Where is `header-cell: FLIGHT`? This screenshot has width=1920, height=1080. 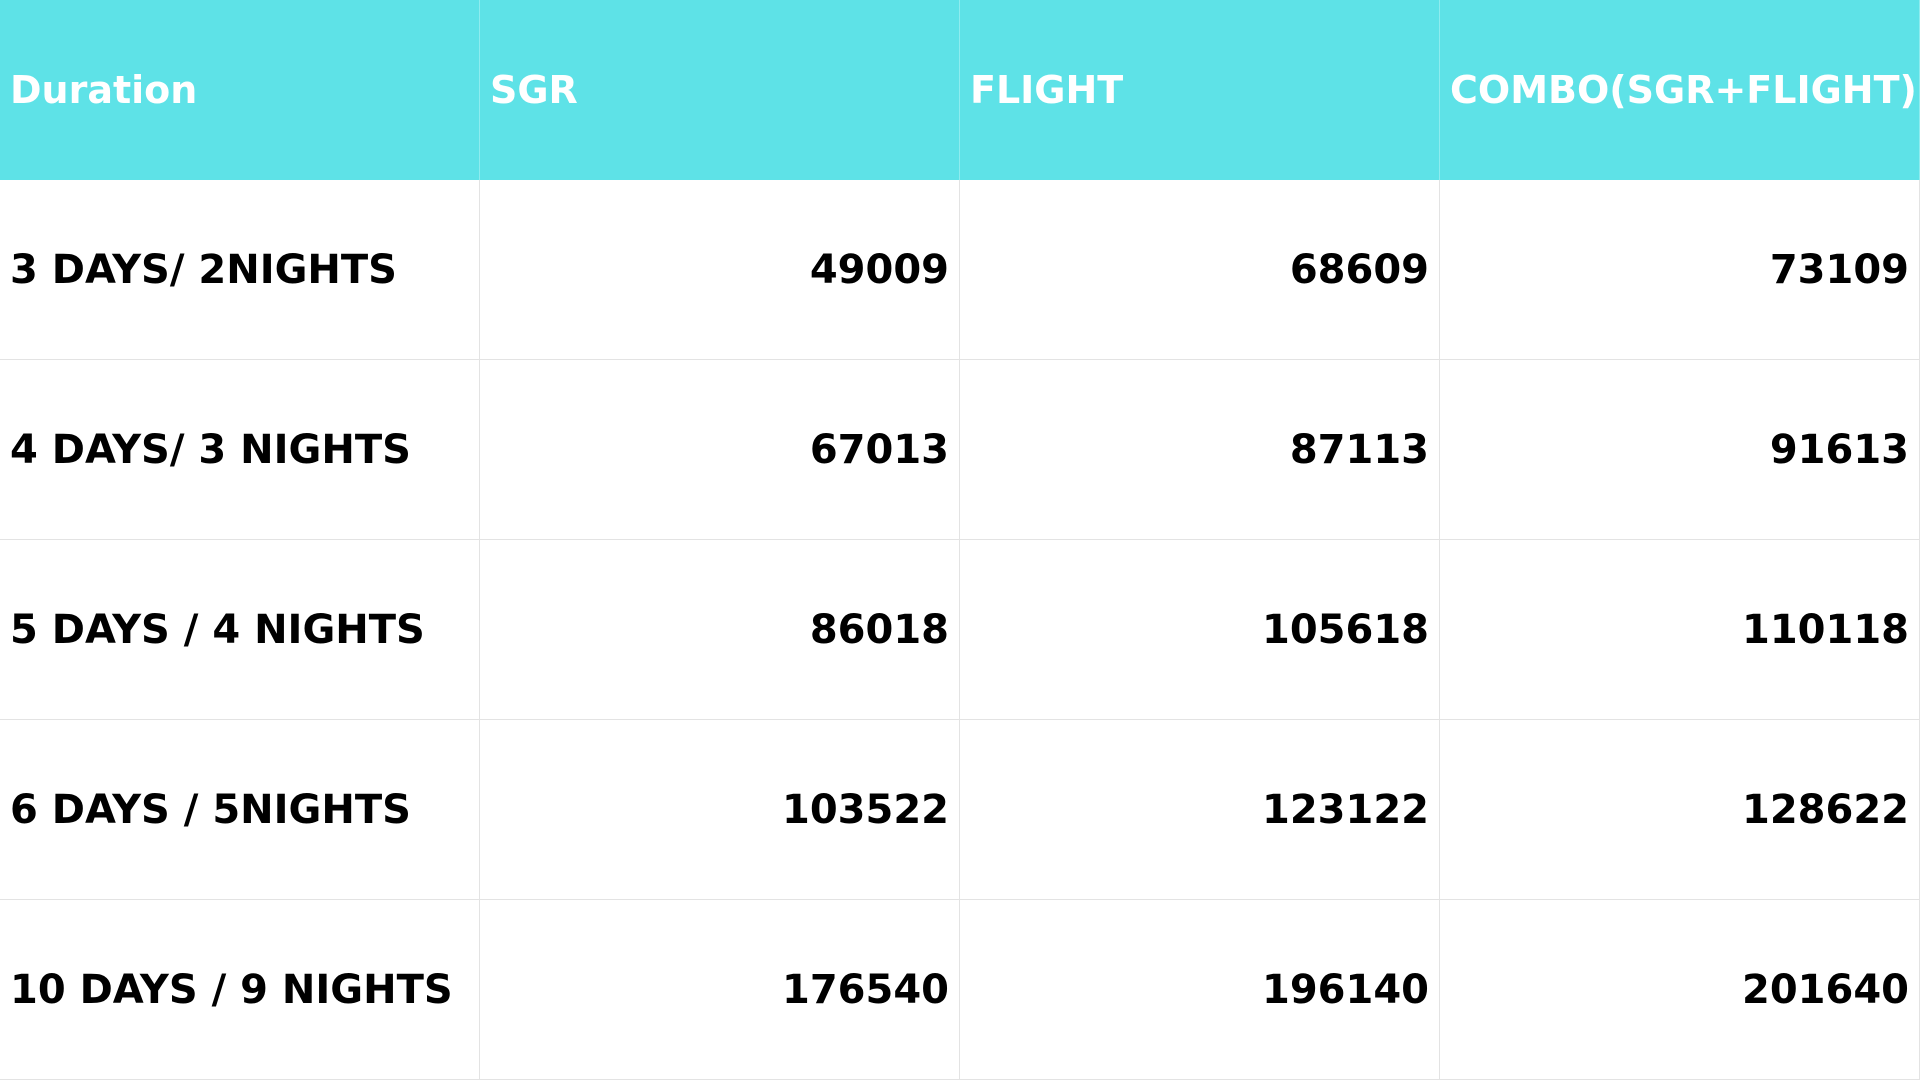 header-cell: FLIGHT is located at coordinates (1200, 90).